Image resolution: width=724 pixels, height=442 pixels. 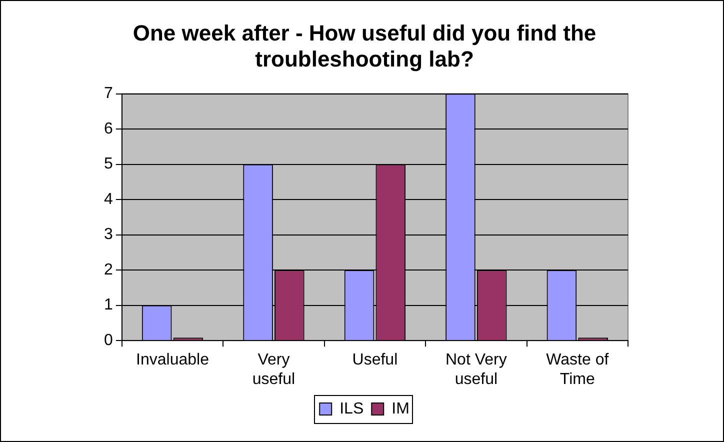 What do you see at coordinates (476, 370) in the screenshot?
I see `x-tick-label: Not Very useful` at bounding box center [476, 370].